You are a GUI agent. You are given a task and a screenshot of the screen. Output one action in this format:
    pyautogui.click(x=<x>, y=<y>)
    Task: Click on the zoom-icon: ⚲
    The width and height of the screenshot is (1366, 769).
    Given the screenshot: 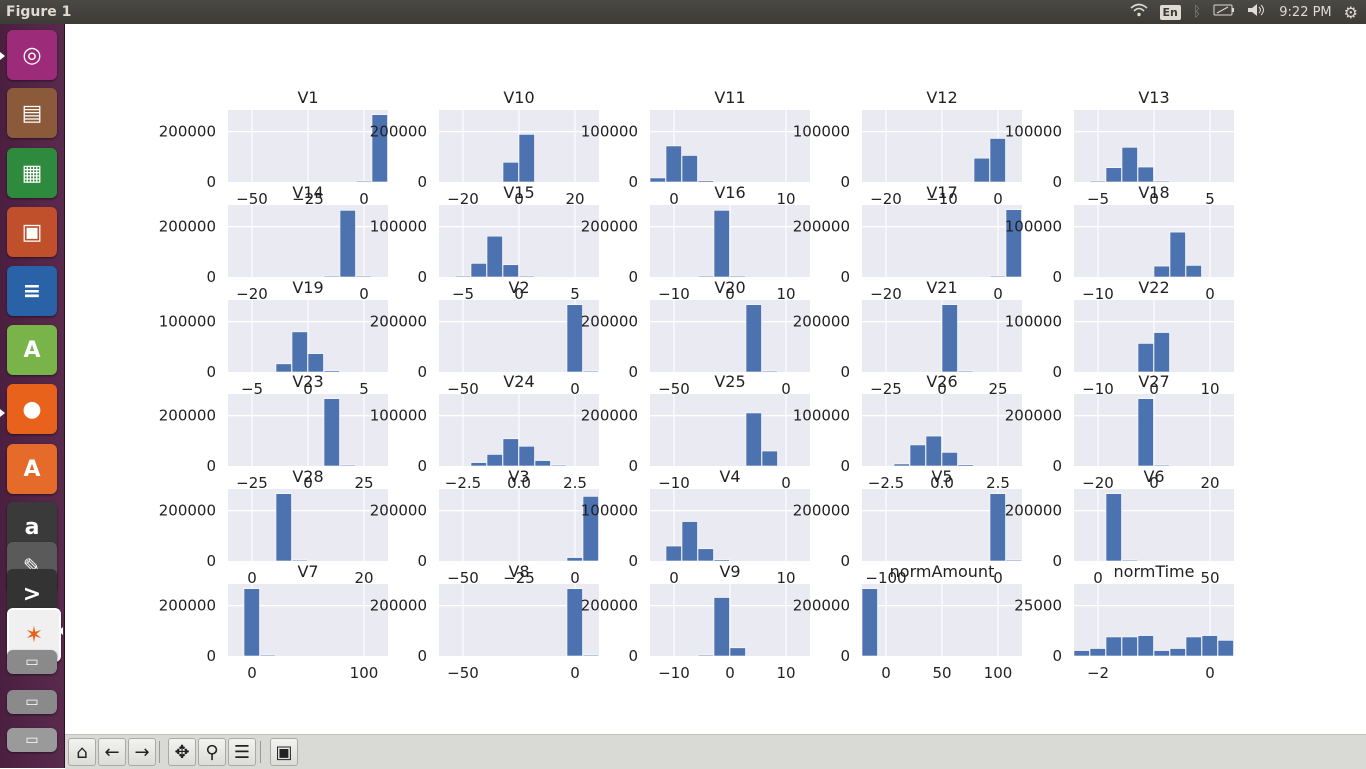 What is the action you would take?
    pyautogui.click(x=212, y=752)
    